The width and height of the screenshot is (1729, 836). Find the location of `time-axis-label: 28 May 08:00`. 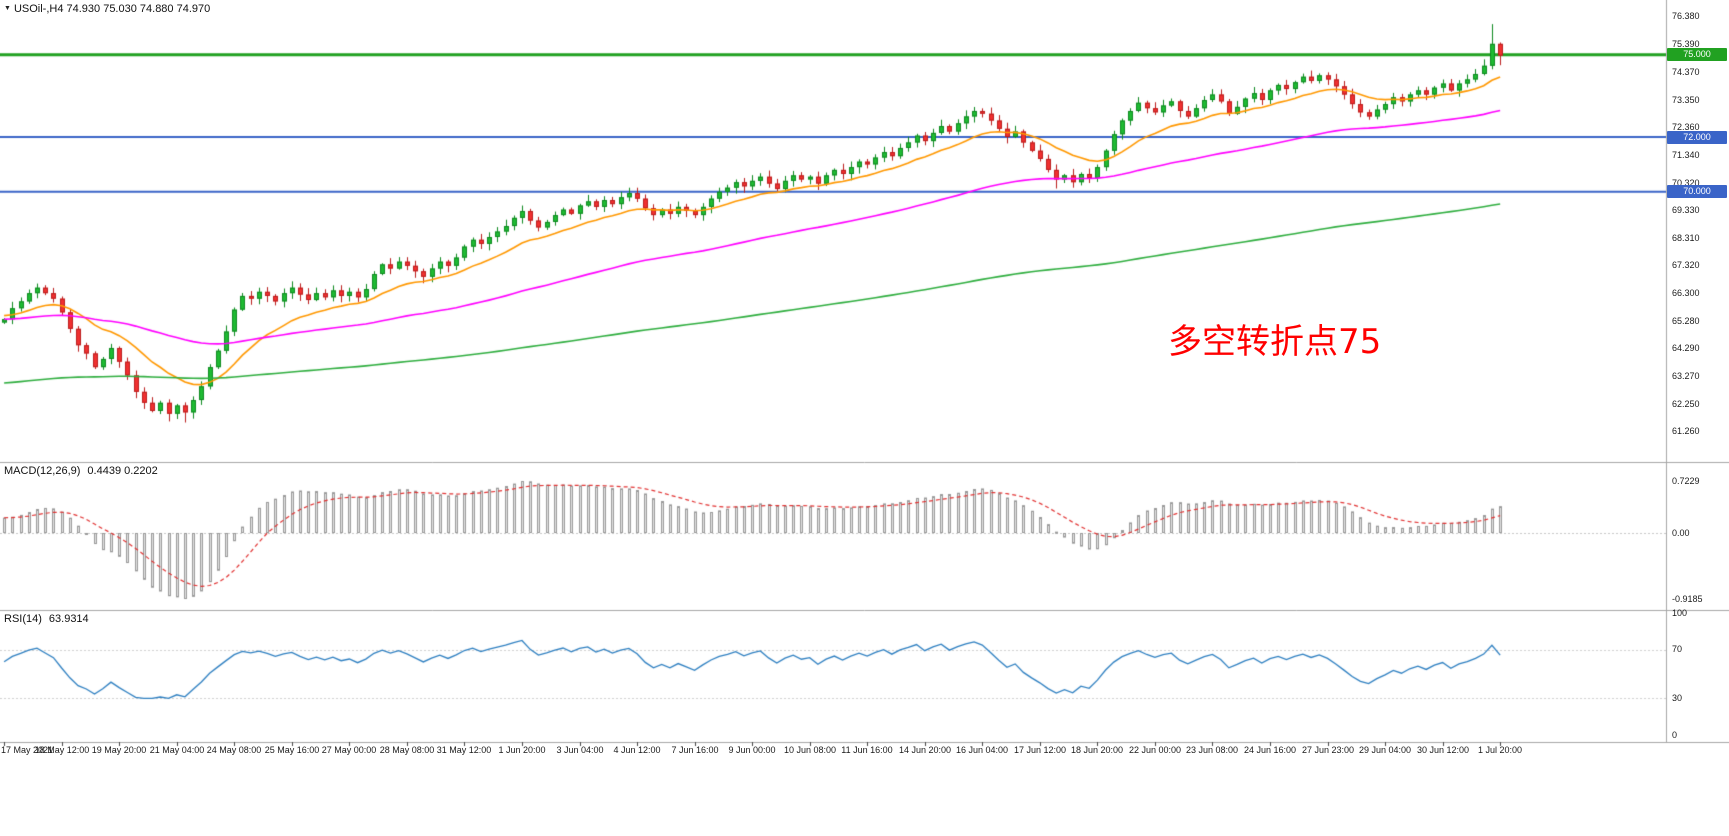

time-axis-label: 28 May 08:00 is located at coordinates (407, 750).